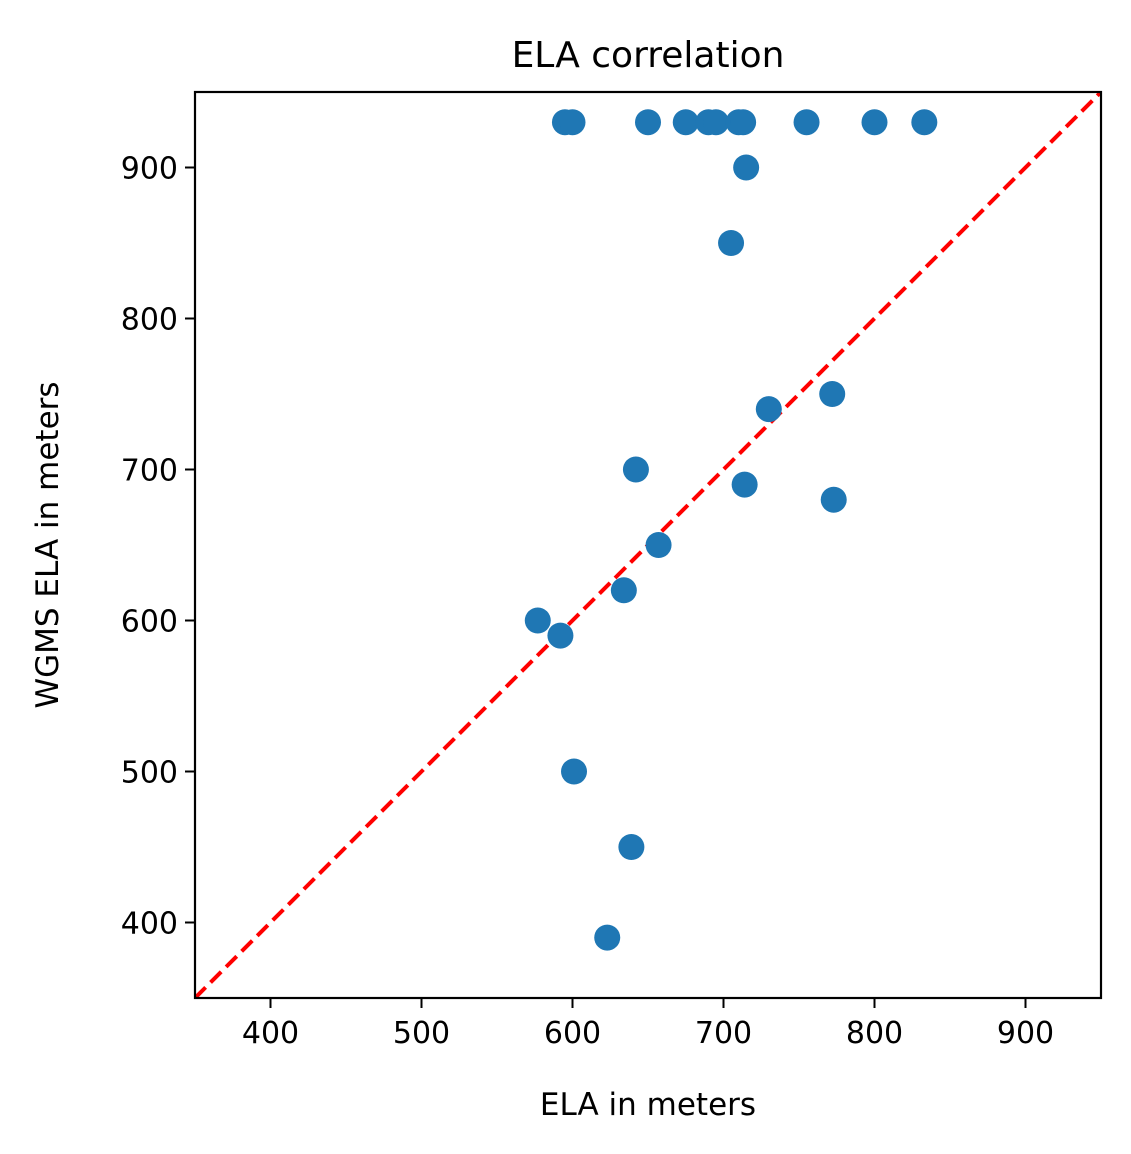 This screenshot has height=1154, width=1131. Describe the element at coordinates (572, 1033) in the screenshot. I see `x-tick-label: 600` at that location.